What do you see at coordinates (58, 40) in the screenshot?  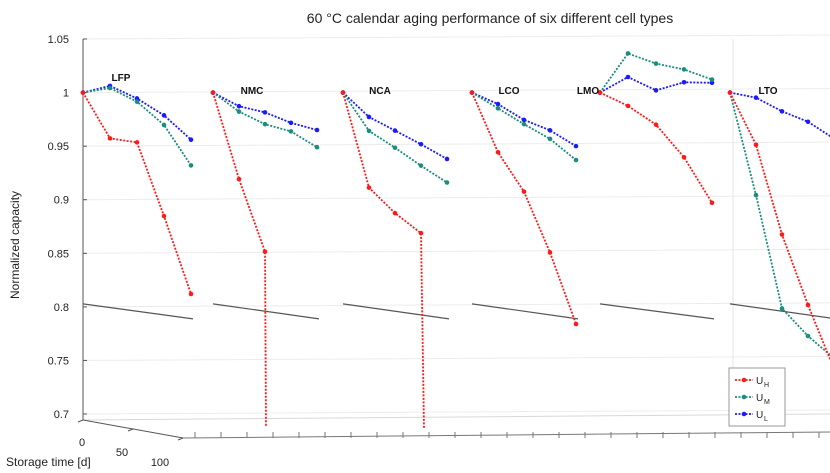 I see `y-tick-label: 1.05` at bounding box center [58, 40].